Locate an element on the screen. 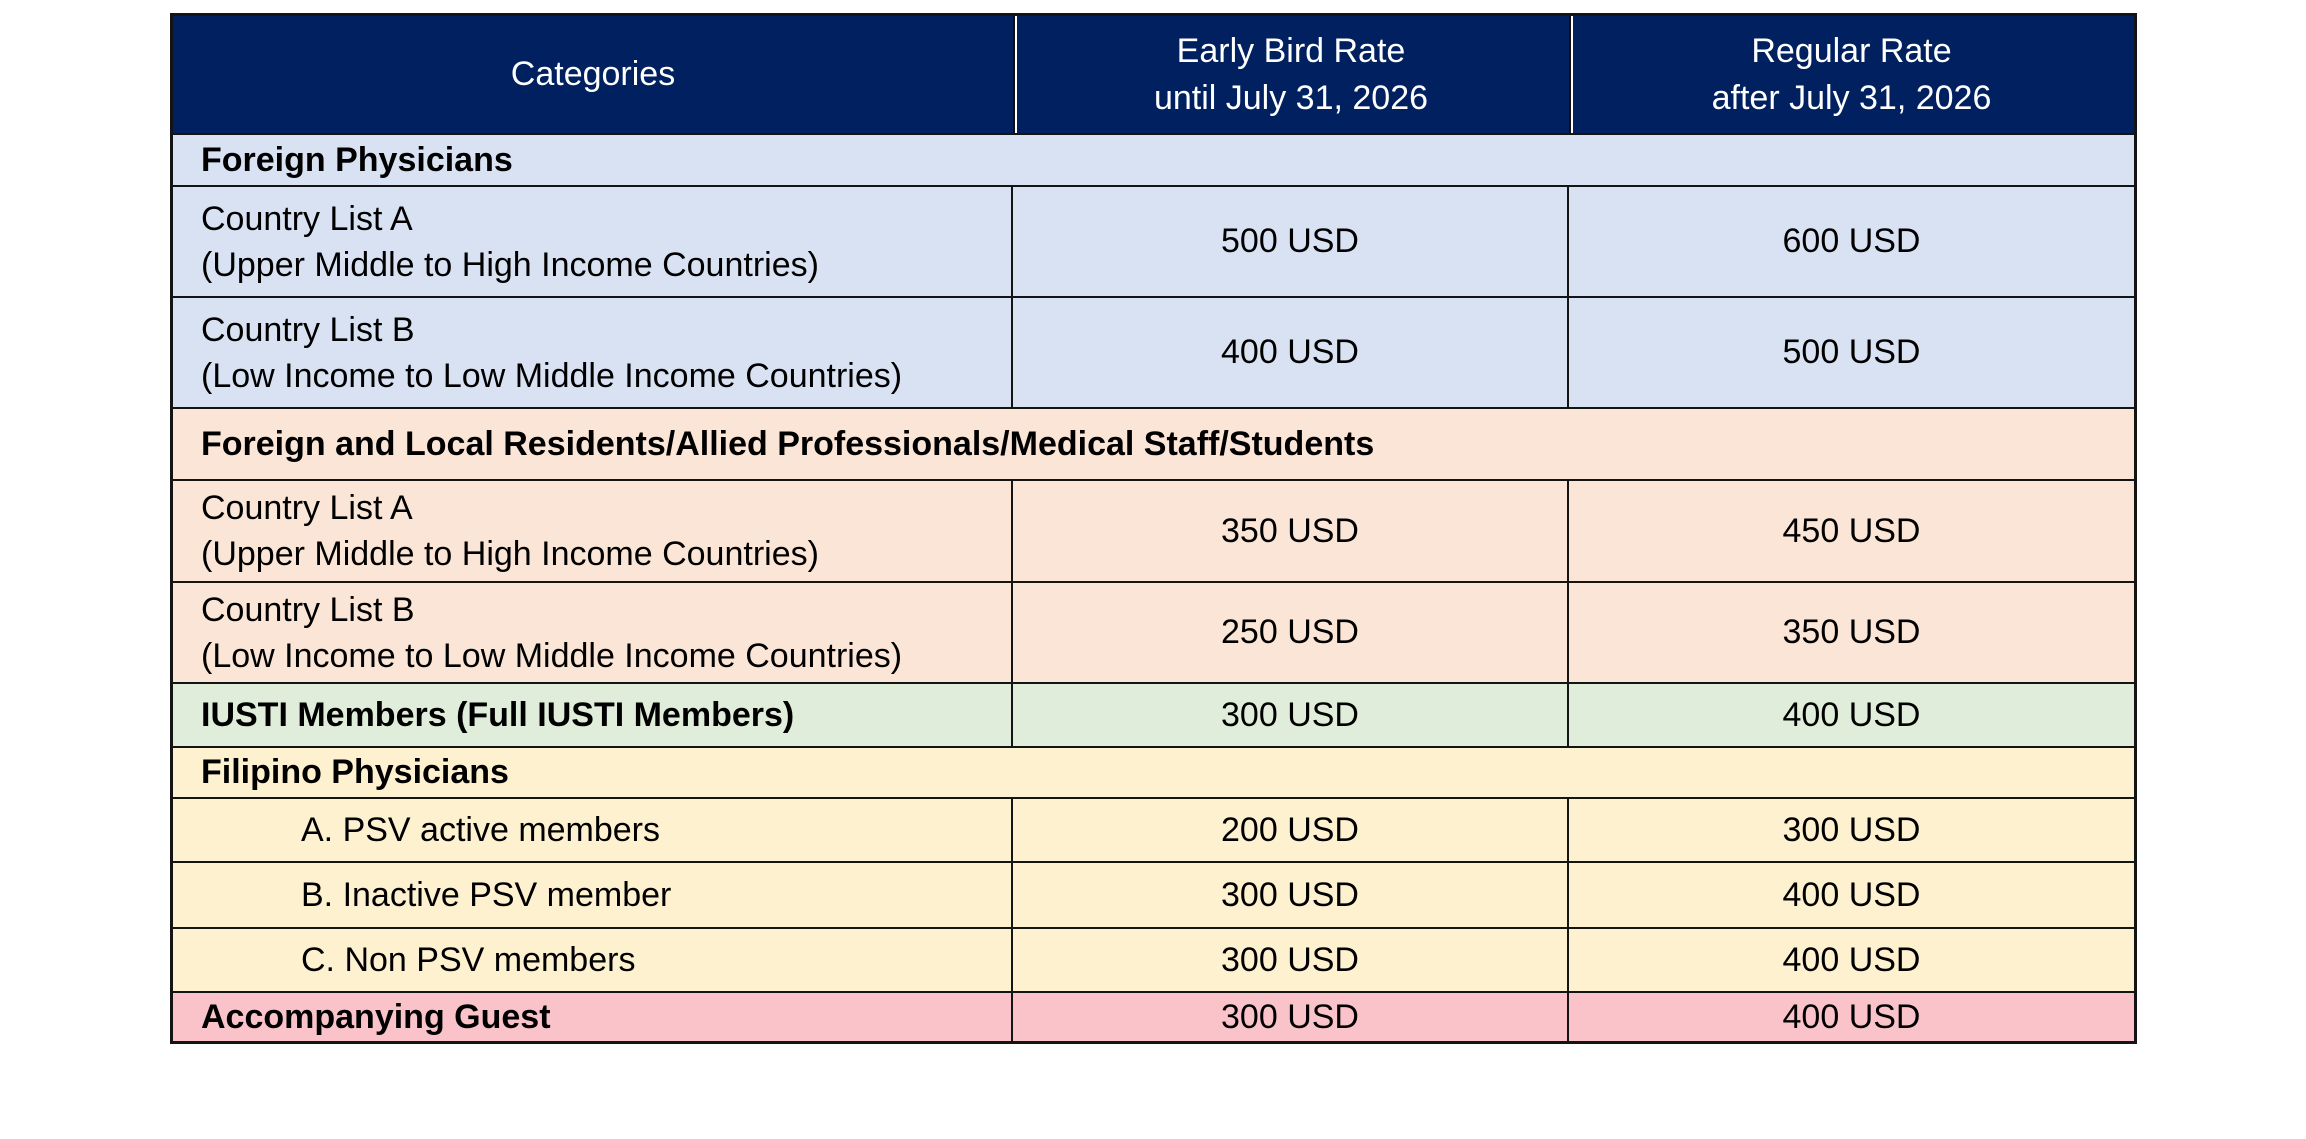 The width and height of the screenshot is (2306, 1139). residents-country-list-a-early-rate-cell: 350 USD is located at coordinates (1291, 532).